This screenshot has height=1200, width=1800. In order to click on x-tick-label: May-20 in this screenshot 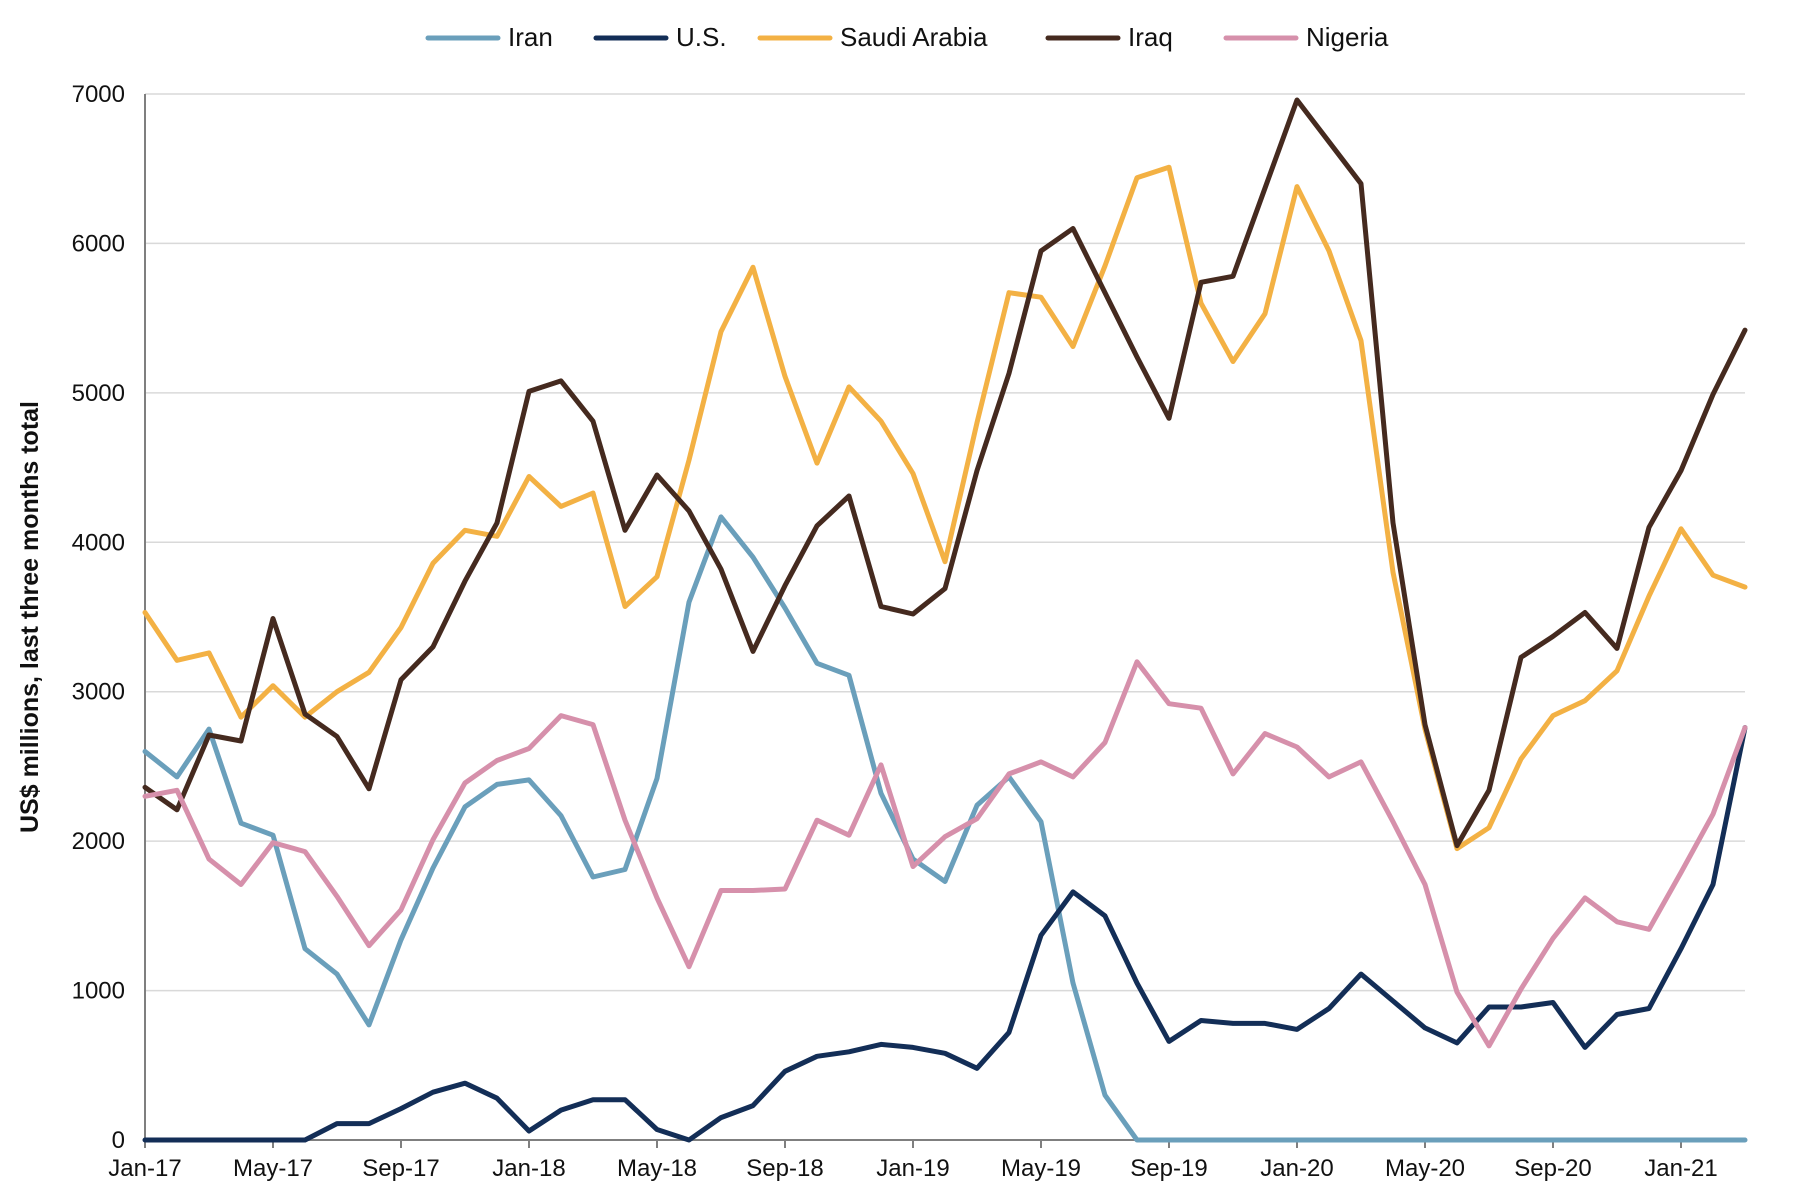, I will do `click(1425, 1168)`.